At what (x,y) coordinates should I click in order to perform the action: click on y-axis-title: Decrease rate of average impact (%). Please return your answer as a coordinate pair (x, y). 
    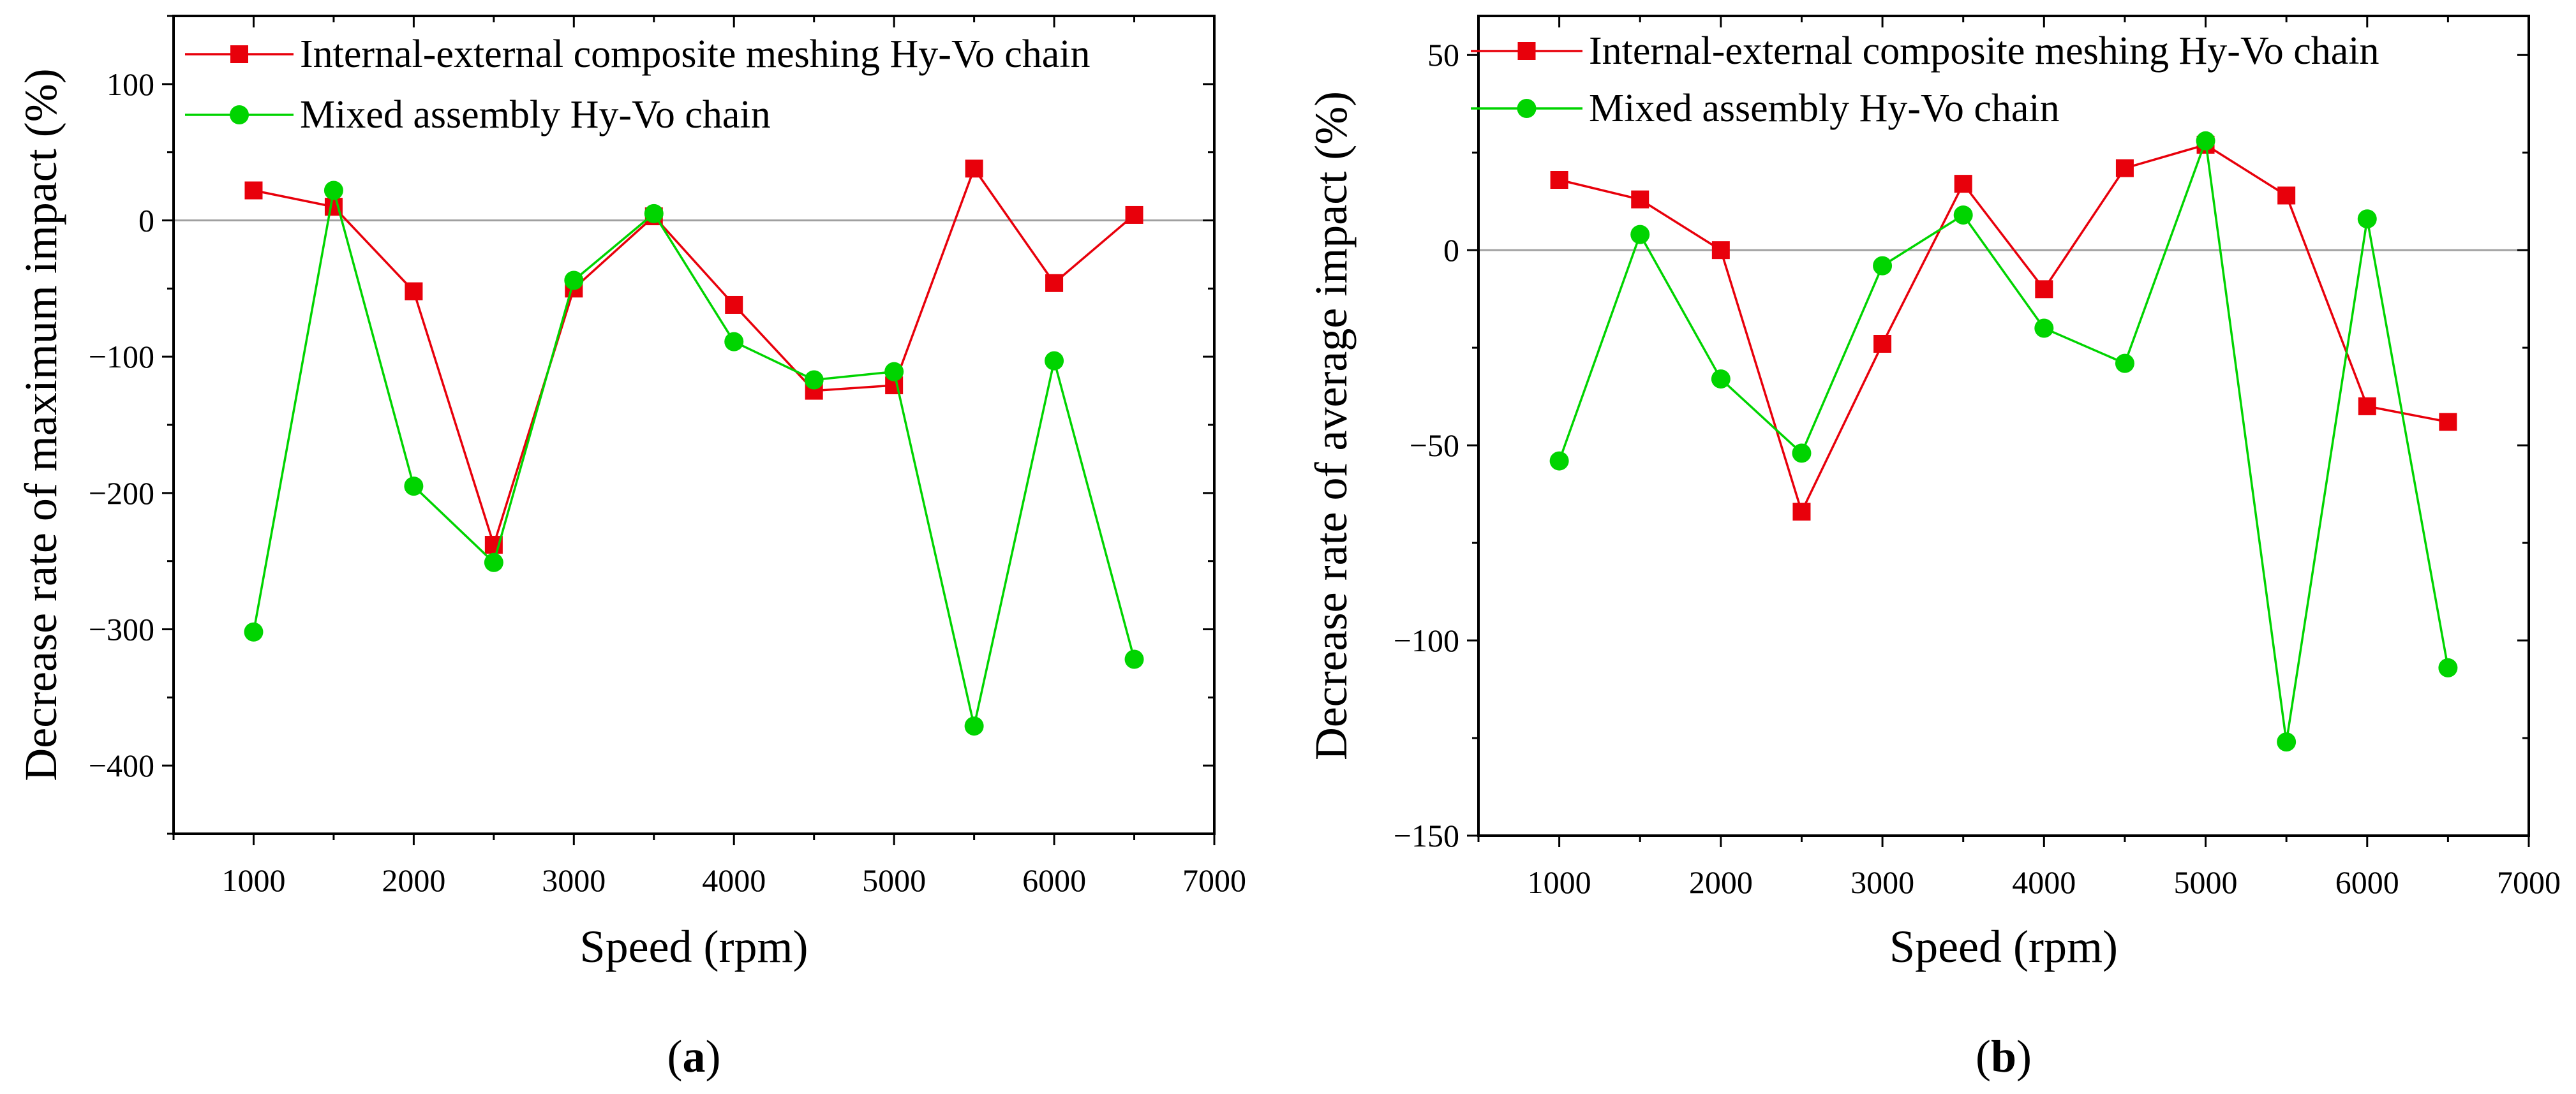
    Looking at the image, I should click on (1331, 426).